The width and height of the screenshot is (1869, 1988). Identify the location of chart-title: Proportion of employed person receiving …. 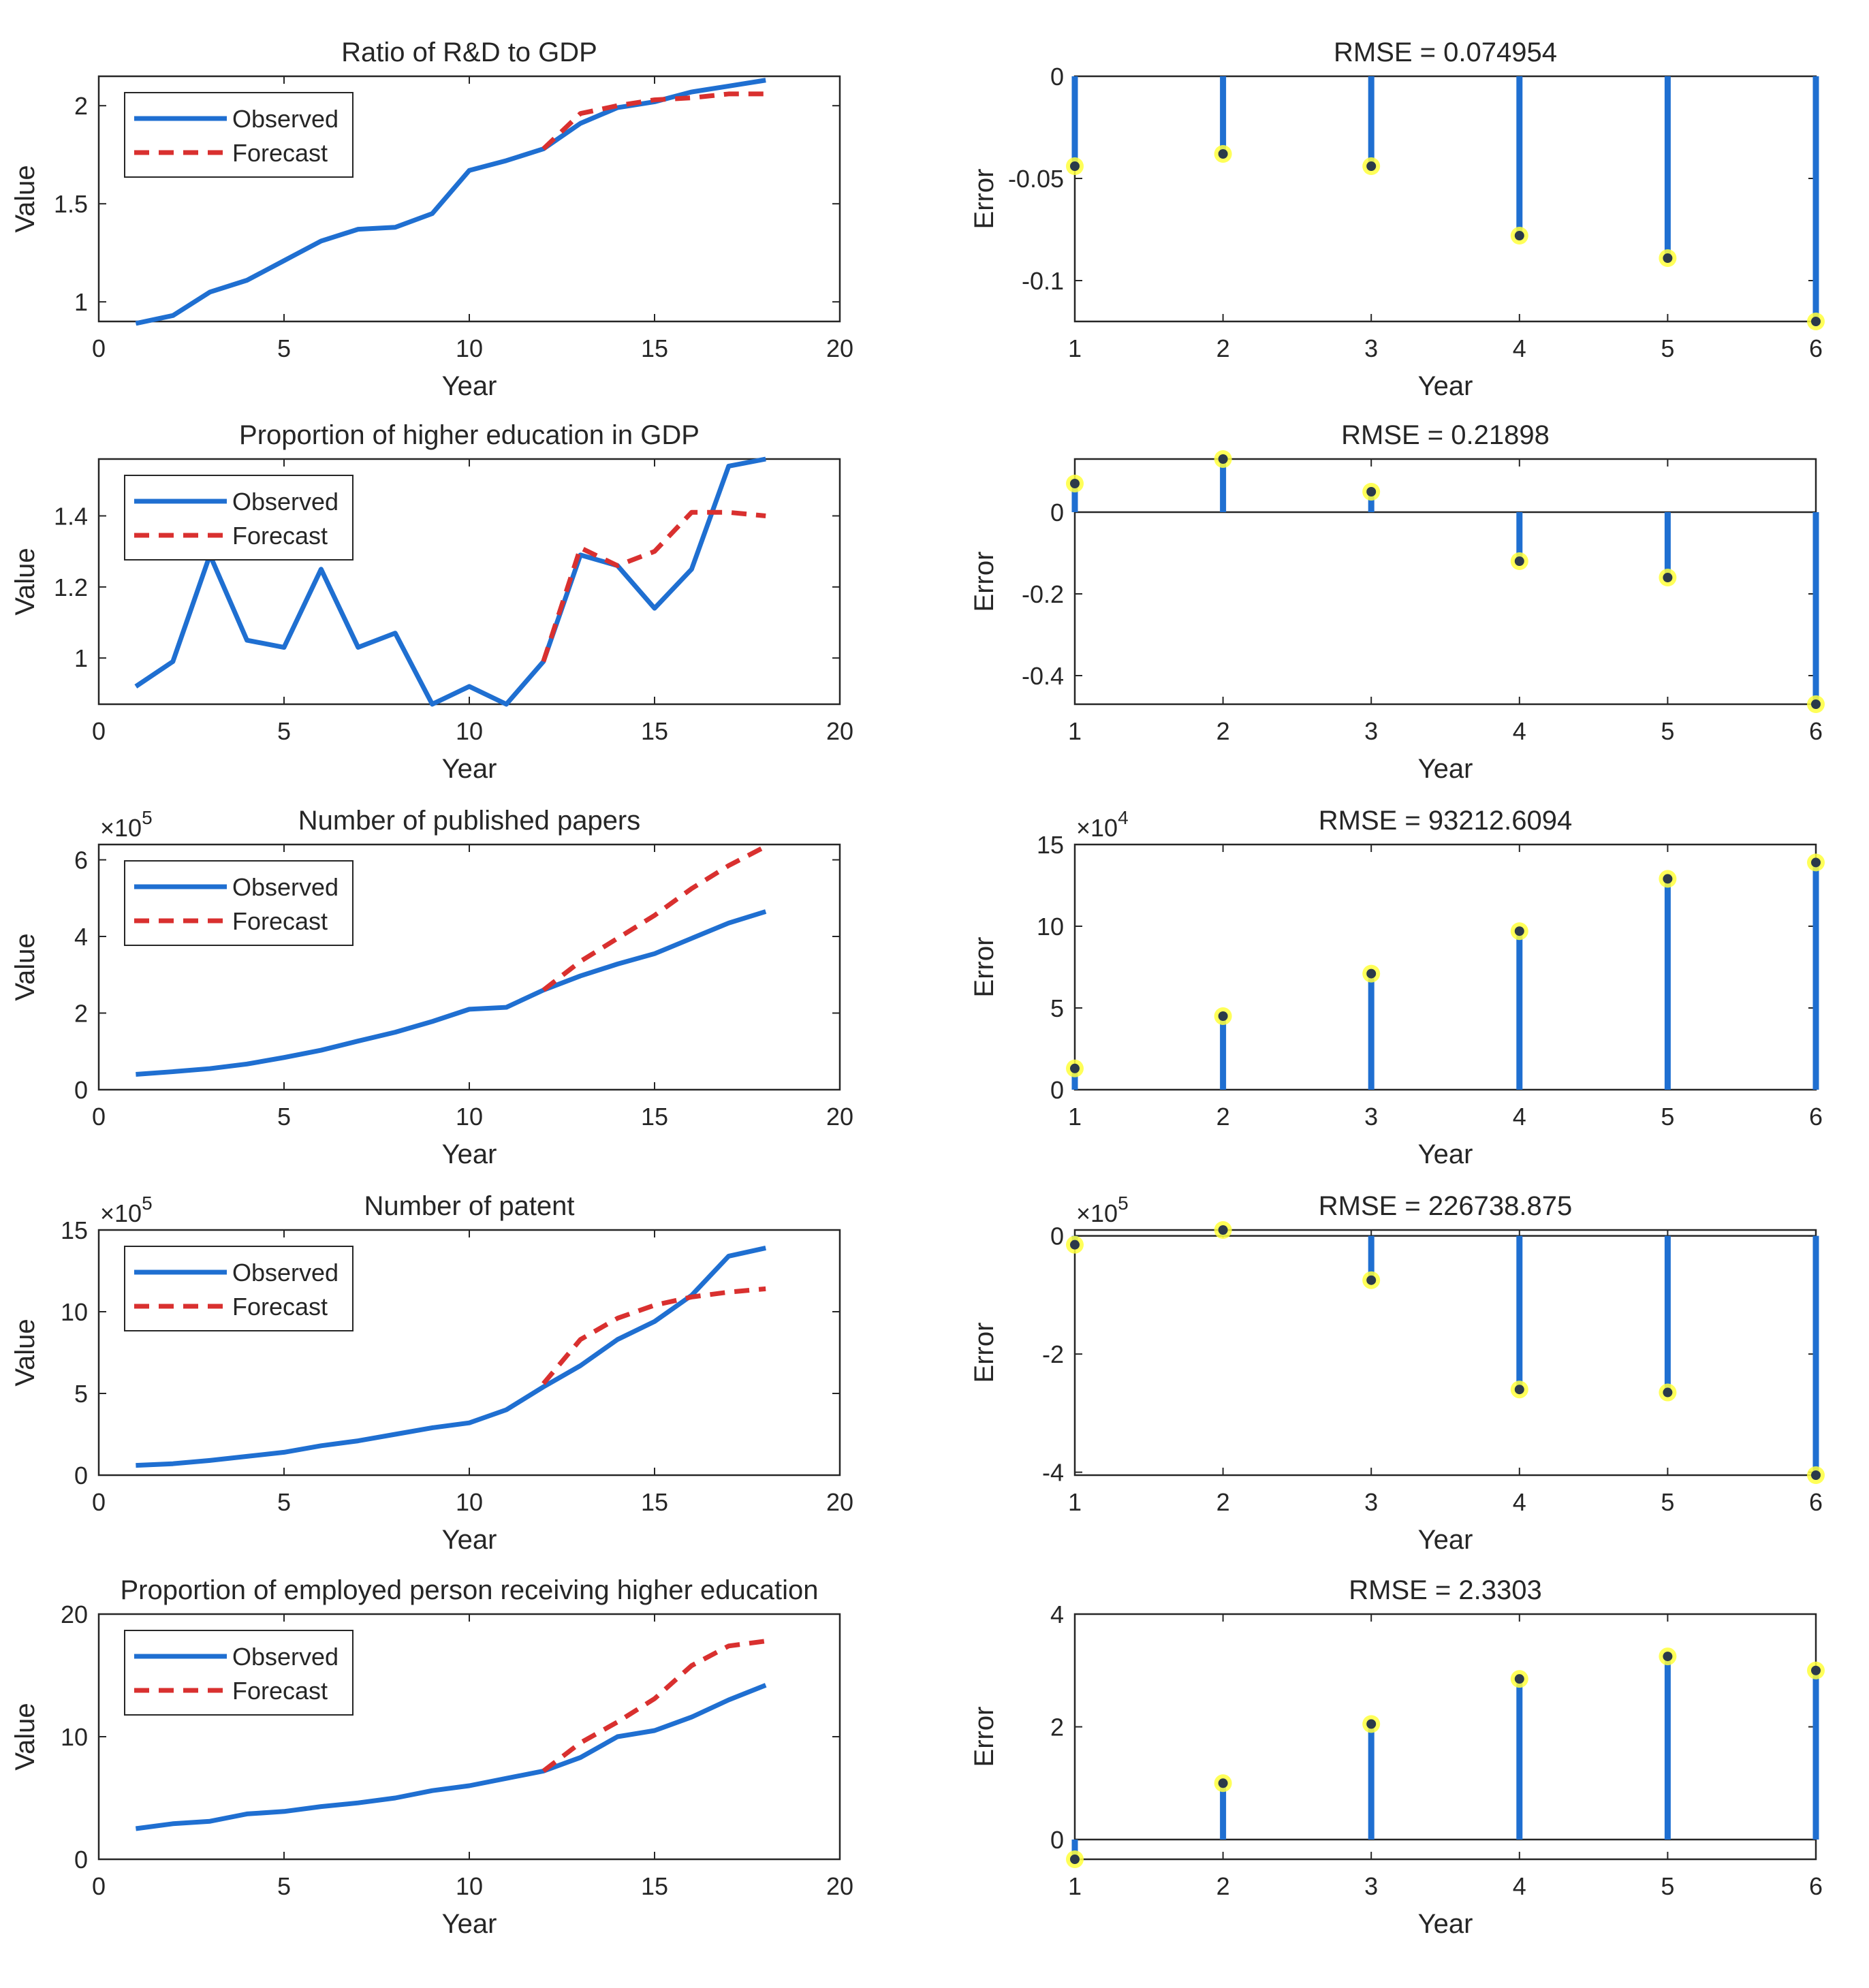
(469, 1590).